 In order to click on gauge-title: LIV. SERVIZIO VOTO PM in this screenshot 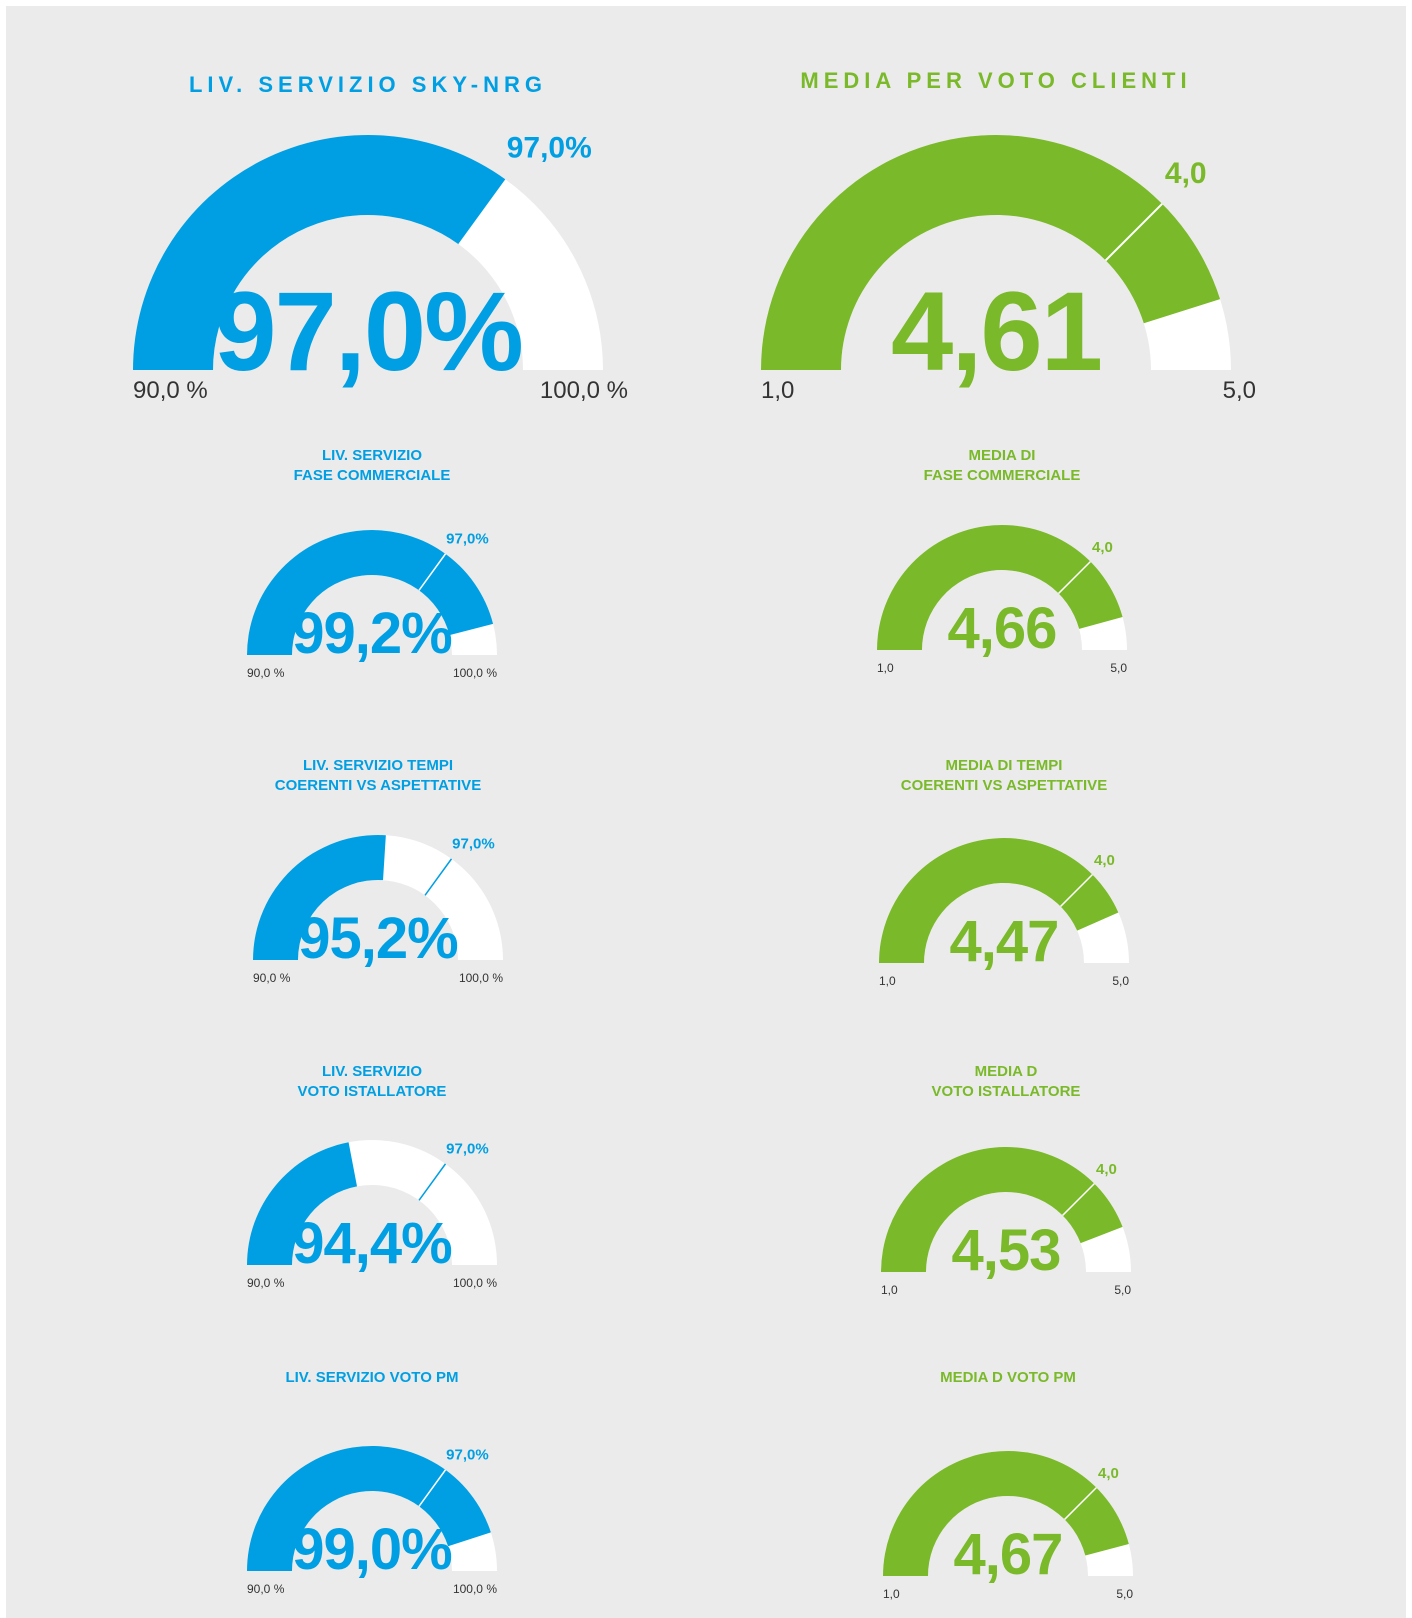, I will do `click(371, 1377)`.